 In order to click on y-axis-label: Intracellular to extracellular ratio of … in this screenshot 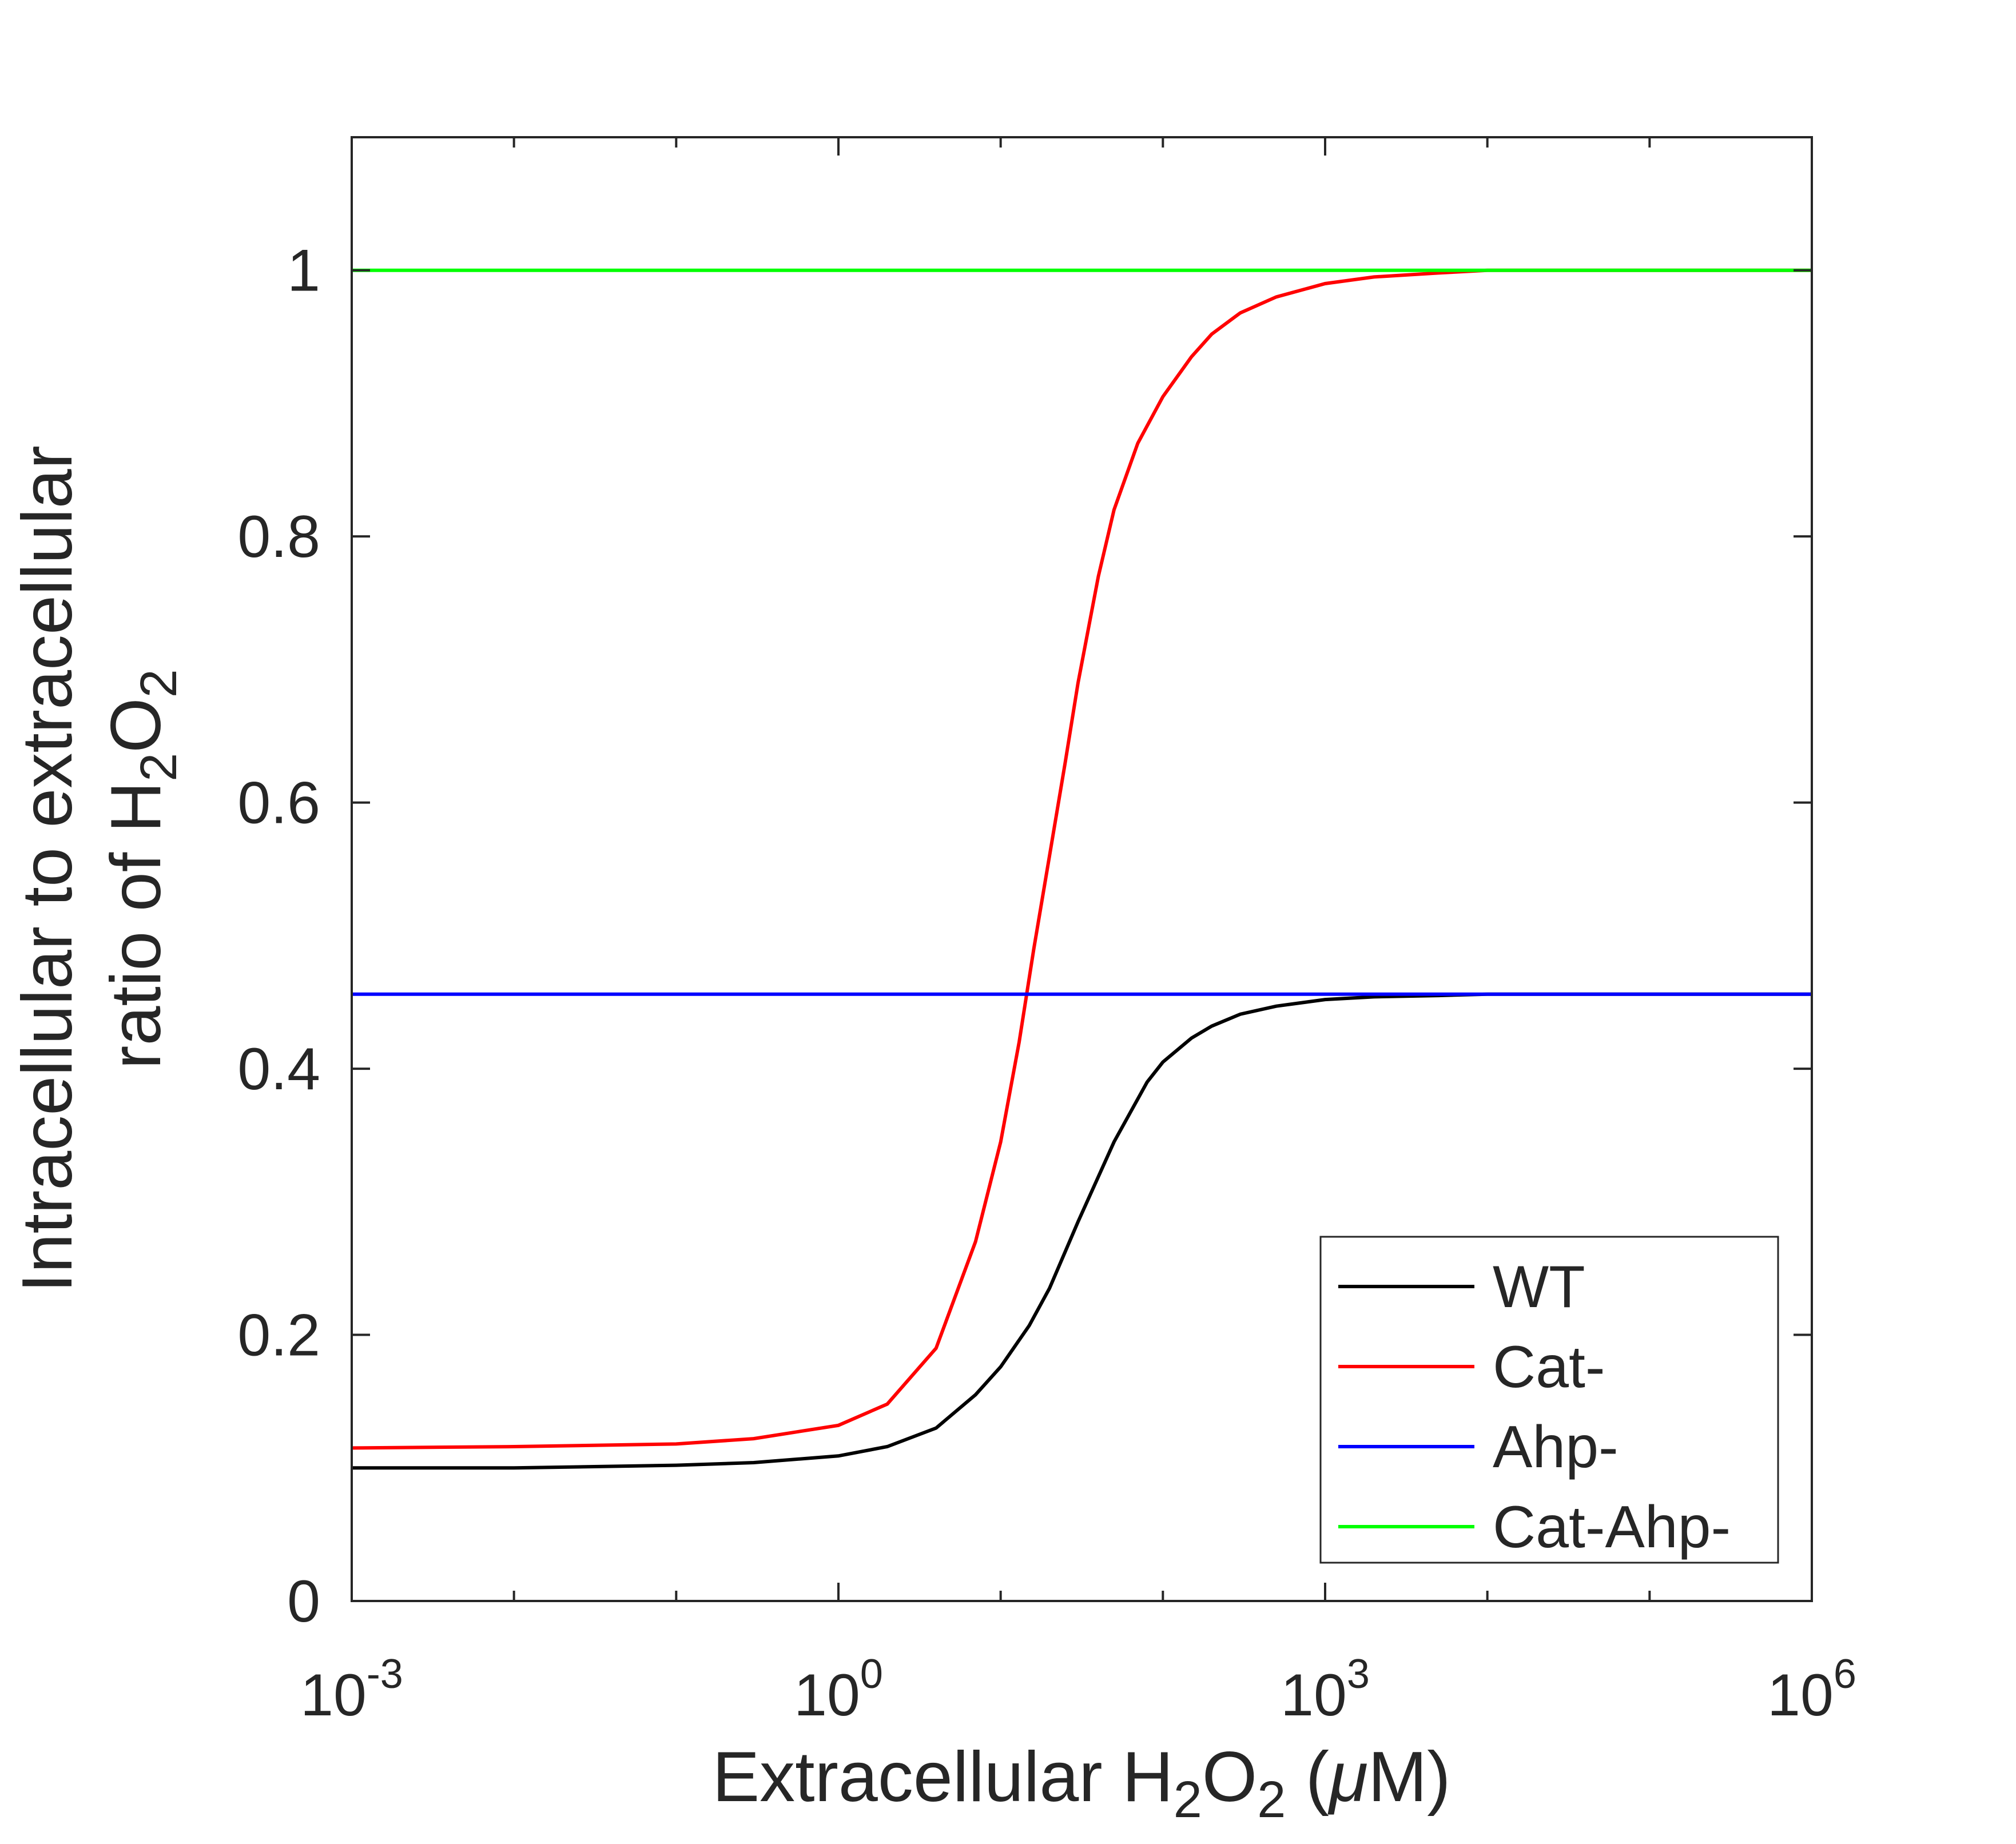, I will do `click(98, 869)`.